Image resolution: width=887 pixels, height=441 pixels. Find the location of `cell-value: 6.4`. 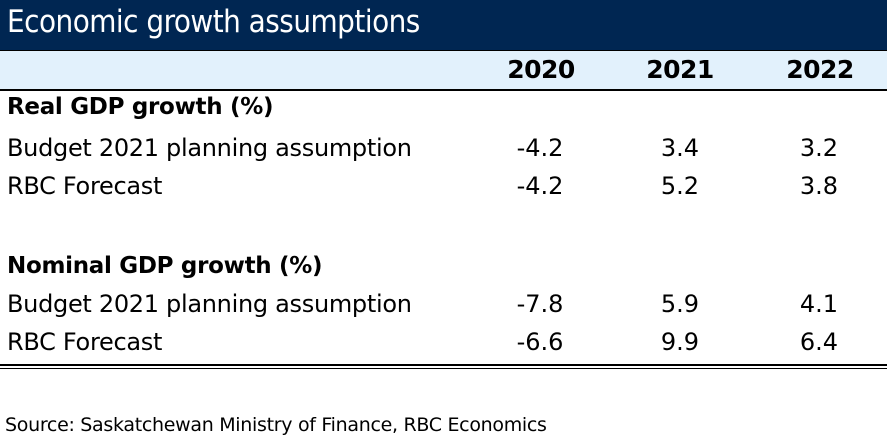

cell-value: 6.4 is located at coordinates (819, 342).